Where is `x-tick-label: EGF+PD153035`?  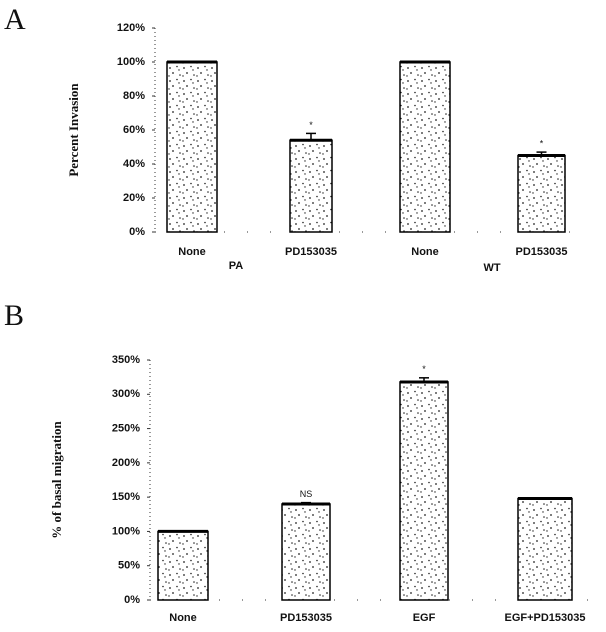 x-tick-label: EGF+PD153035 is located at coordinates (544, 618).